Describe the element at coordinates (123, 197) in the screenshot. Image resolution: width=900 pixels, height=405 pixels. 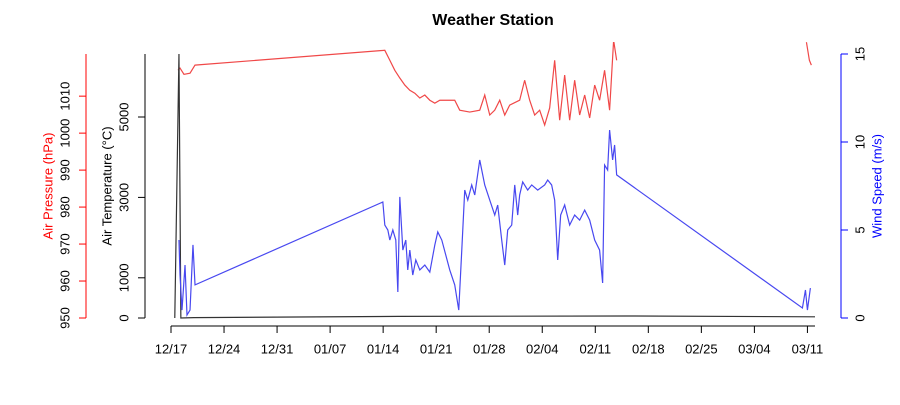
I see `y-tick-label: 3000` at that location.